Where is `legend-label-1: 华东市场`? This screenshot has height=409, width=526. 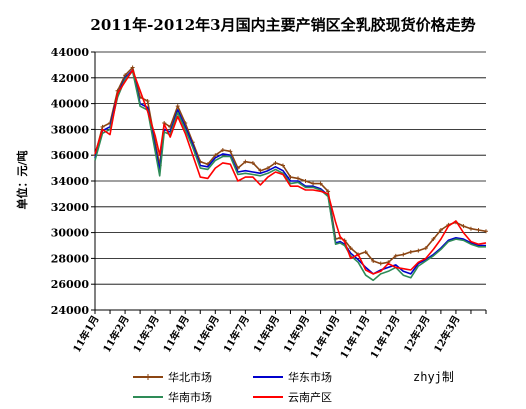 legend-label-1: 华东市场 is located at coordinates (310, 377).